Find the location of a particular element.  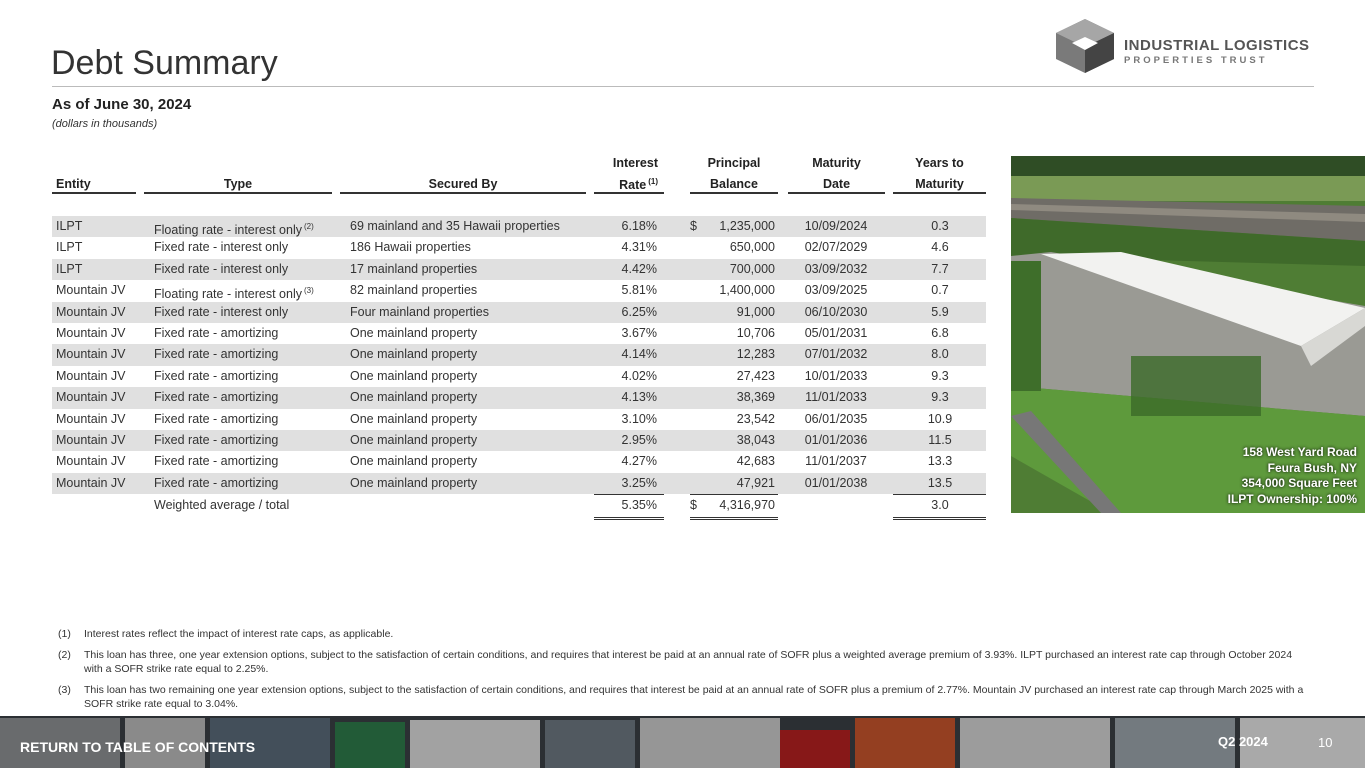

principal: 42,683 is located at coordinates (755, 461).